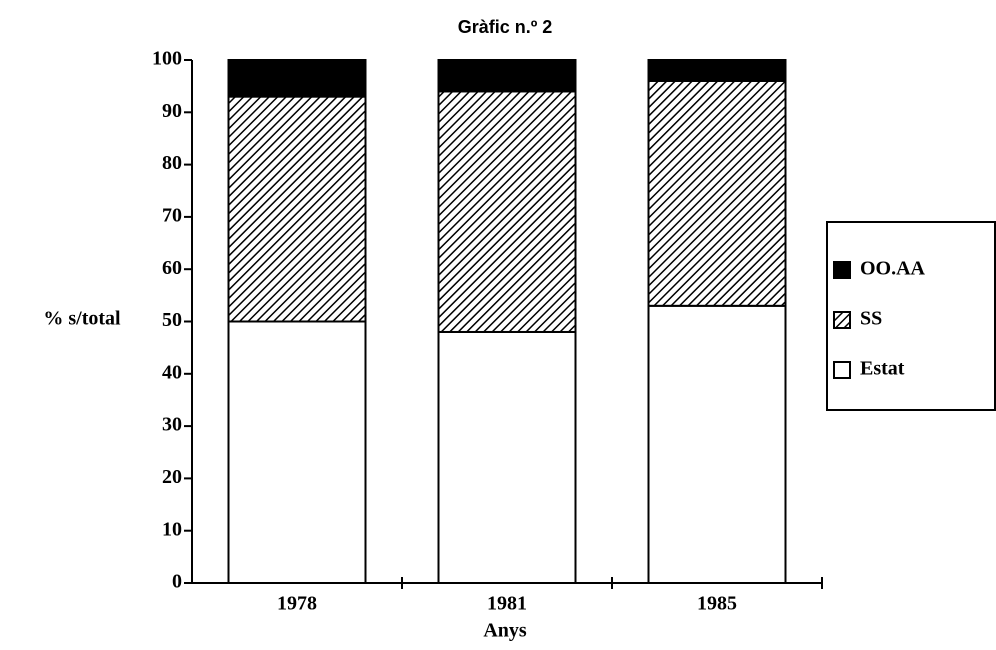  What do you see at coordinates (297, 604) in the screenshot?
I see `x-tick-label: 1978` at bounding box center [297, 604].